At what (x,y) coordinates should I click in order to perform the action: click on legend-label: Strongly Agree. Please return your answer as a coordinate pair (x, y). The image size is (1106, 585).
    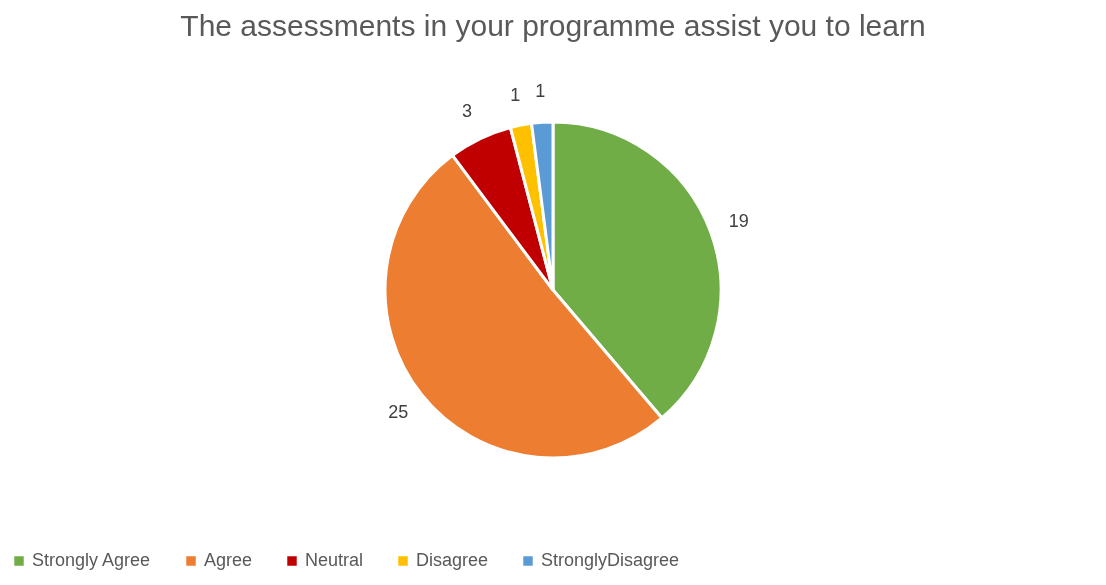
    Looking at the image, I should click on (91, 560).